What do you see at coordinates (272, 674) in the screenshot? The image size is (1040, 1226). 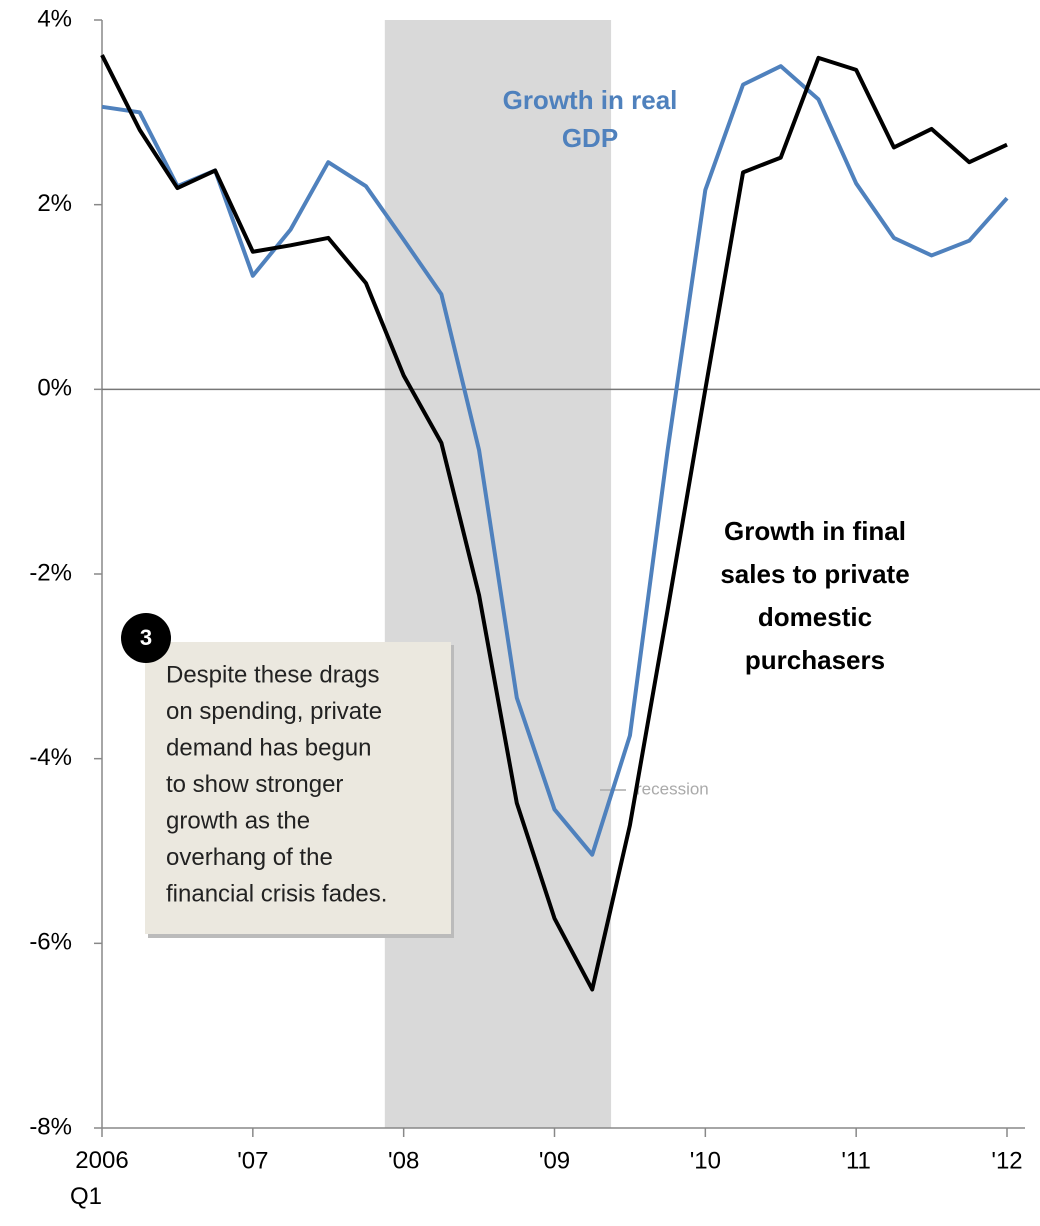 I see `callout-text: Despite these drags` at bounding box center [272, 674].